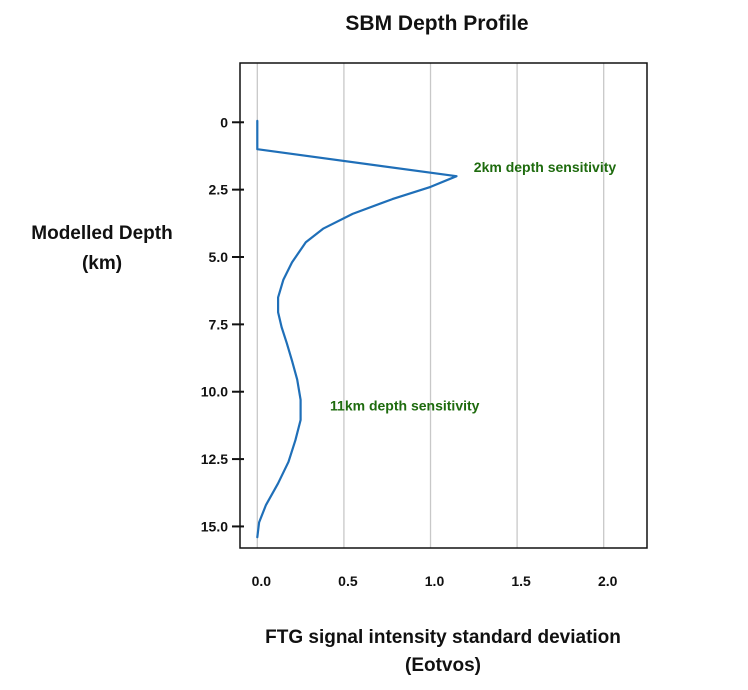 This screenshot has width=748, height=690. What do you see at coordinates (608, 581) in the screenshot?
I see `x-tick-label-4: 2.0` at bounding box center [608, 581].